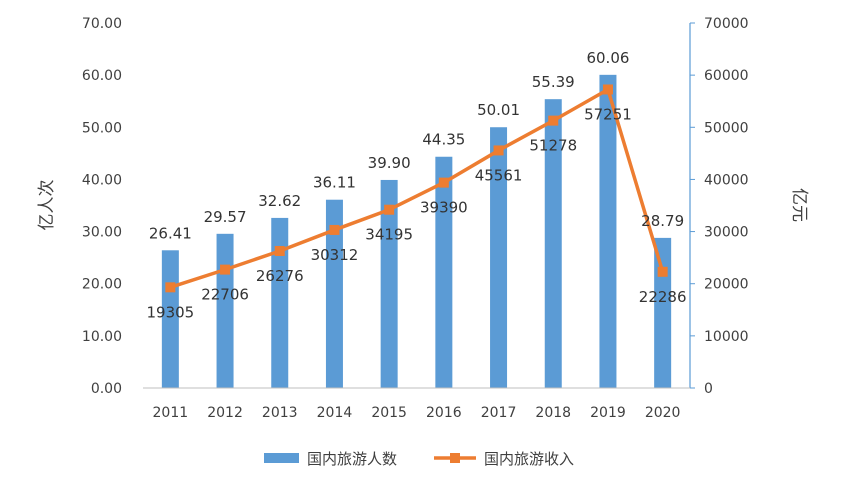 This screenshot has height=482, width=846. I want to click on x-axis-ticks: 2011 2012 2013 2014 2015 2016 2017 2018 2019 2020, so click(417, 413).